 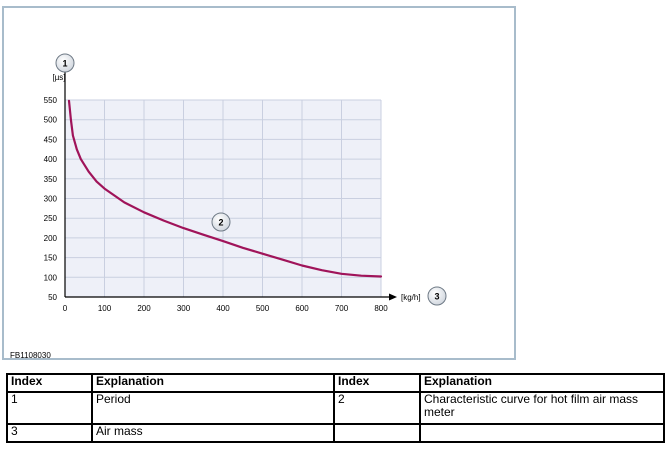 What do you see at coordinates (51, 218) in the screenshot?
I see `y-tick-label: 250` at bounding box center [51, 218].